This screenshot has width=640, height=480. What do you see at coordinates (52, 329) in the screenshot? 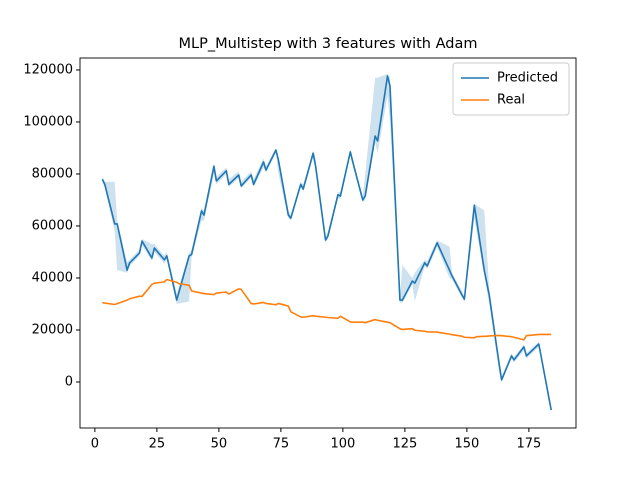
I see `y-tick-label: 20000` at bounding box center [52, 329].